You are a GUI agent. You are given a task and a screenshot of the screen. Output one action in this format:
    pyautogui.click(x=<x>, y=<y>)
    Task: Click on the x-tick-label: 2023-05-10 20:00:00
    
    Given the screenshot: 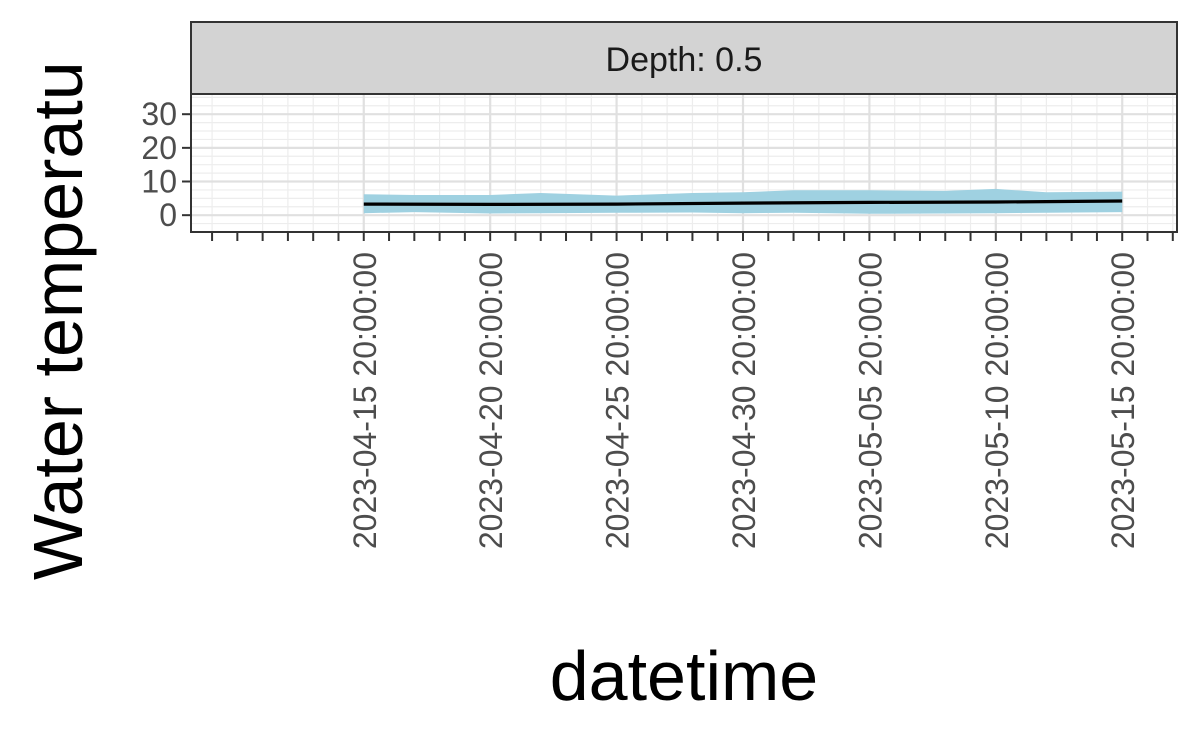 What is the action you would take?
    pyautogui.click(x=997, y=400)
    